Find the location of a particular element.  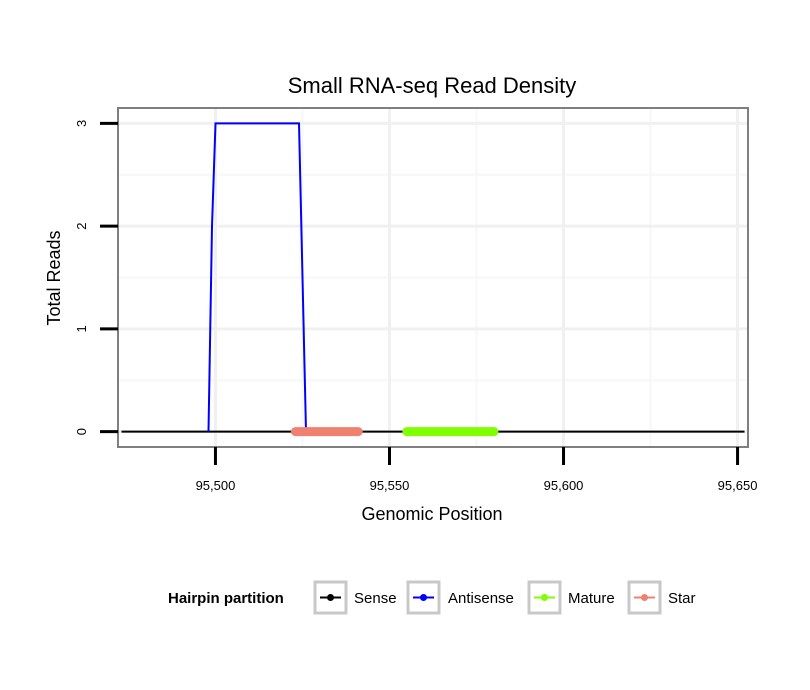

x-tick-label: 95,550 is located at coordinates (390, 485).